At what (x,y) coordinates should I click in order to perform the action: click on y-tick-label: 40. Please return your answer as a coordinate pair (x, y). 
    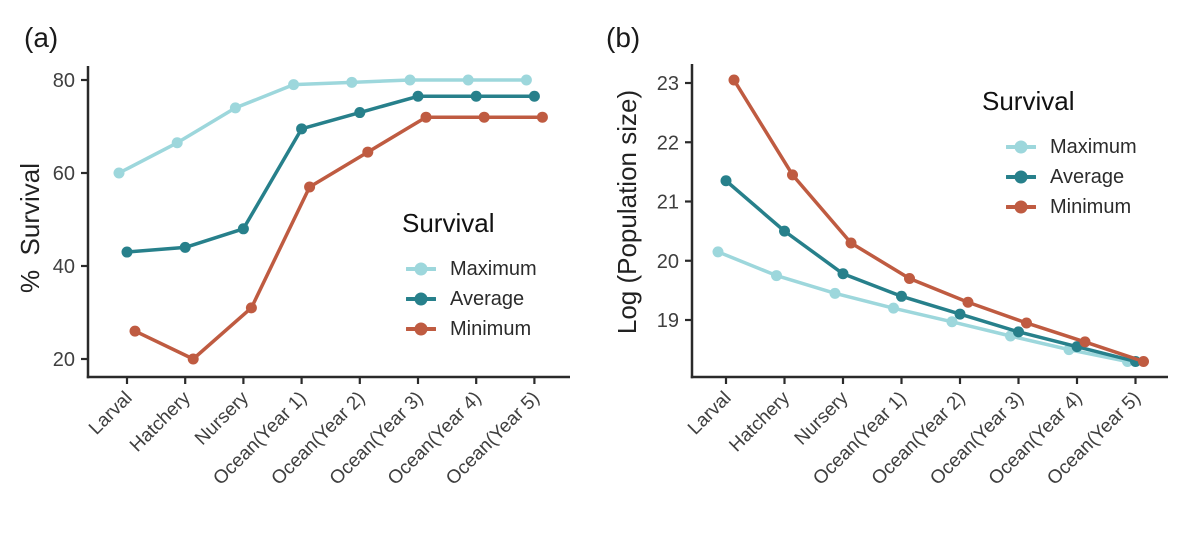
    Looking at the image, I should click on (64, 267).